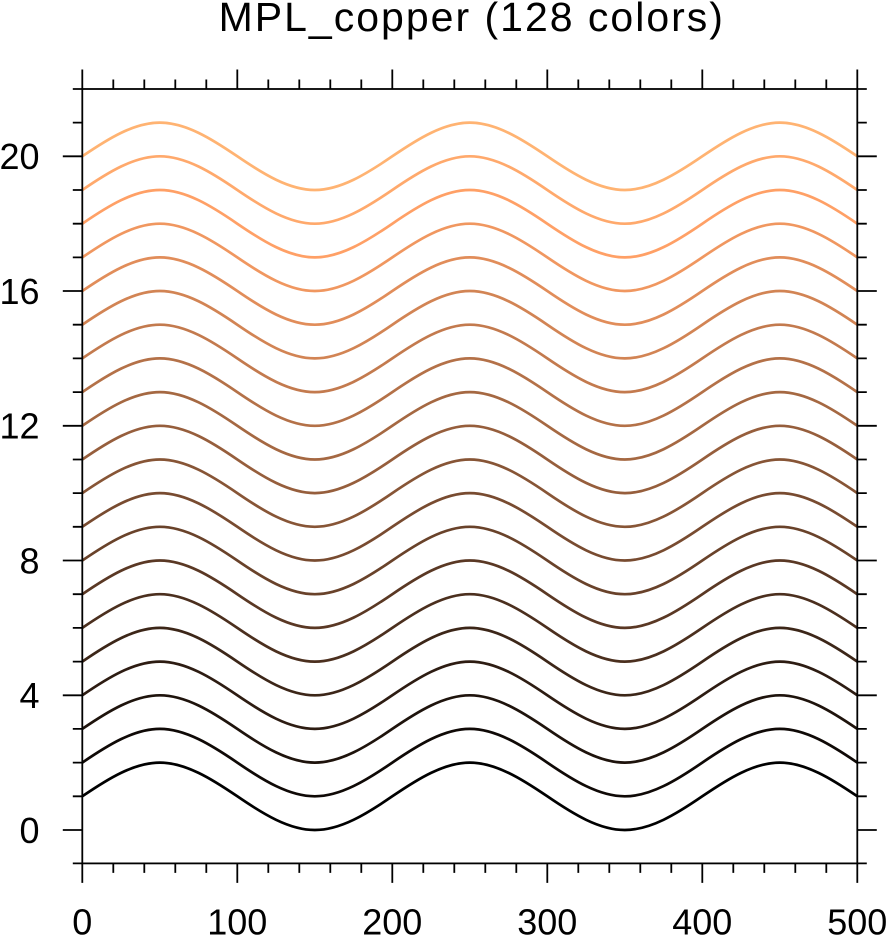  What do you see at coordinates (547, 918) in the screenshot?
I see `svg-text: 300` at bounding box center [547, 918].